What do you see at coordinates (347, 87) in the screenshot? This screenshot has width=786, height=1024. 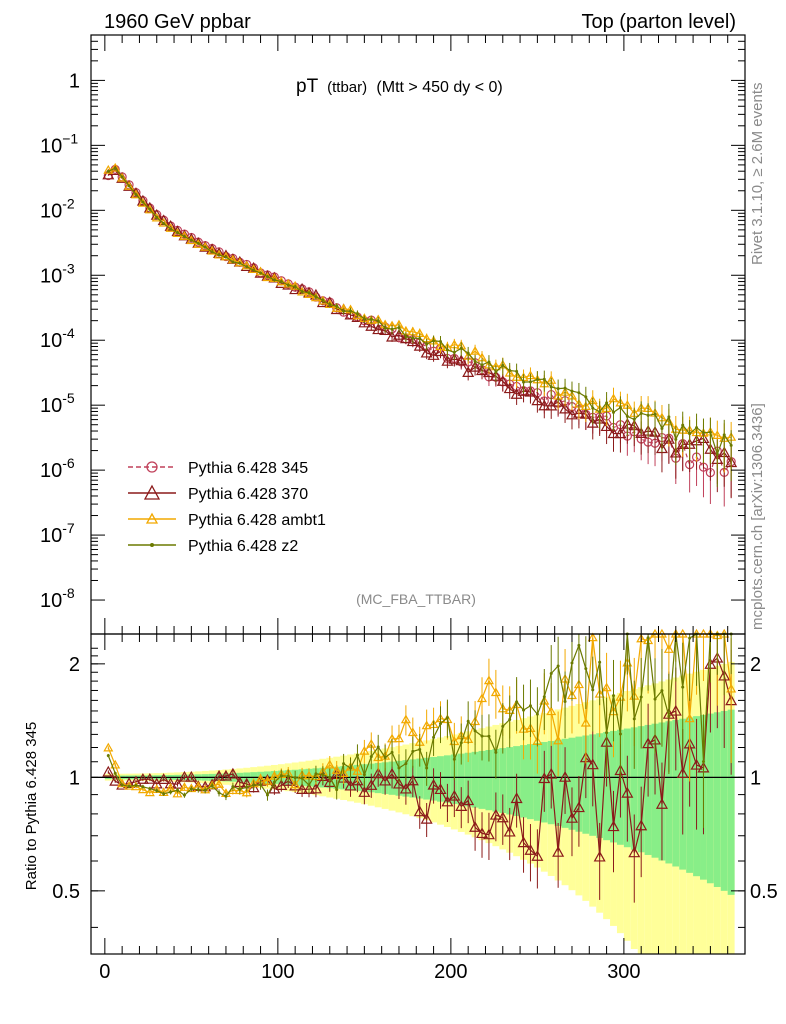 I see `plot-title-sub: (ttbar)` at bounding box center [347, 87].